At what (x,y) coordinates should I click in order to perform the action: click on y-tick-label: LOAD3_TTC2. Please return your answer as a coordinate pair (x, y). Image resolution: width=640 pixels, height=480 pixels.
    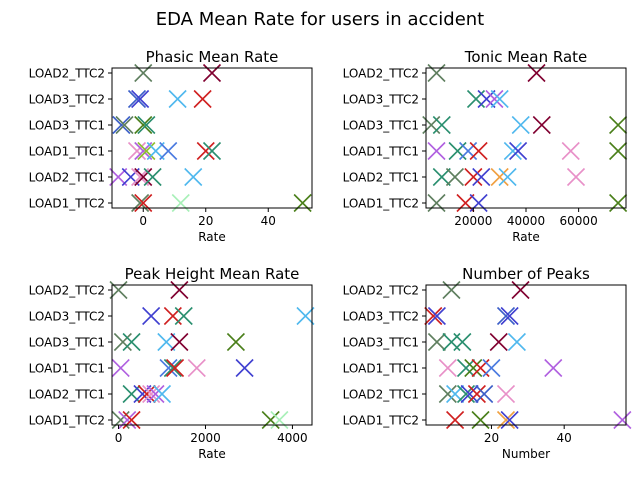
    Looking at the image, I should click on (381, 317).